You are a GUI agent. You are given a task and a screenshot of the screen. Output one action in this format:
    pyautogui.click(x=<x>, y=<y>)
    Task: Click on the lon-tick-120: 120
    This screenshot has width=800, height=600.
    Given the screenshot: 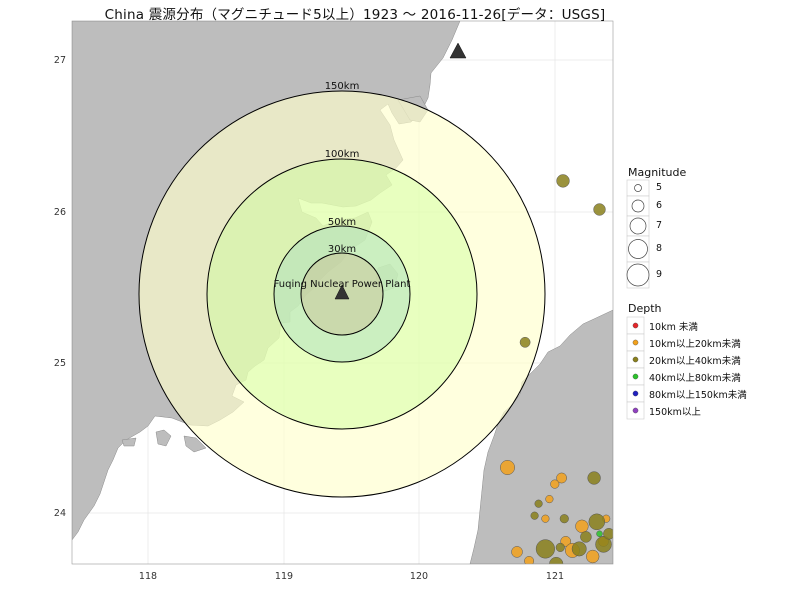 What is the action you would take?
    pyautogui.click(x=419, y=576)
    